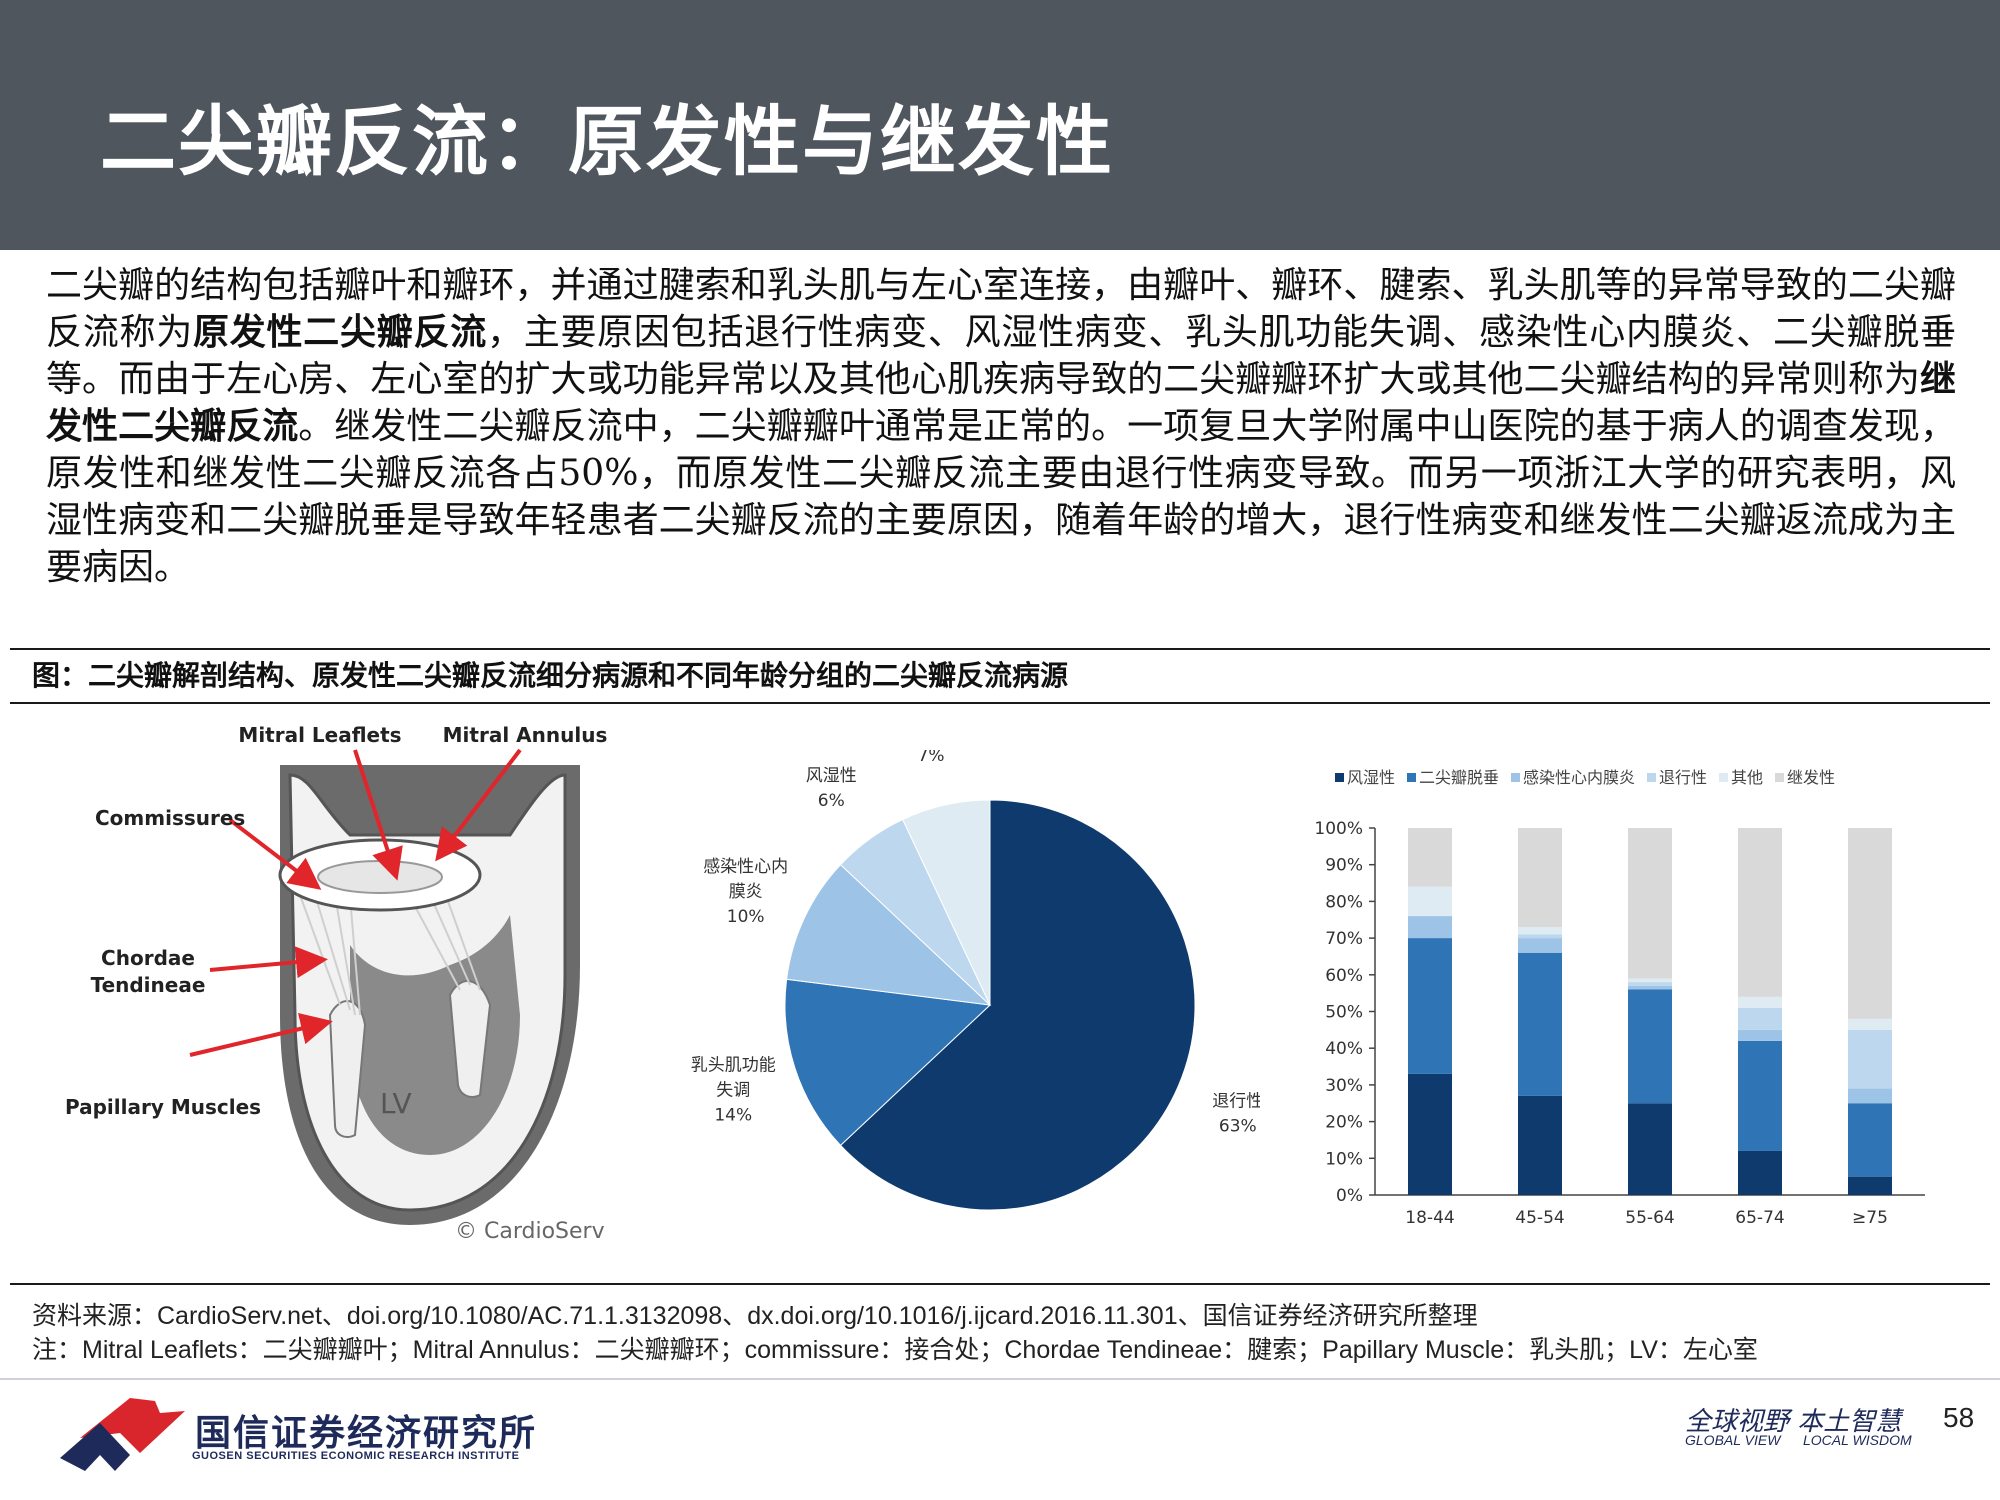 The image size is (2000, 1500). I want to click on slogan: 全球视野 本土智慧, so click(1793, 1422).